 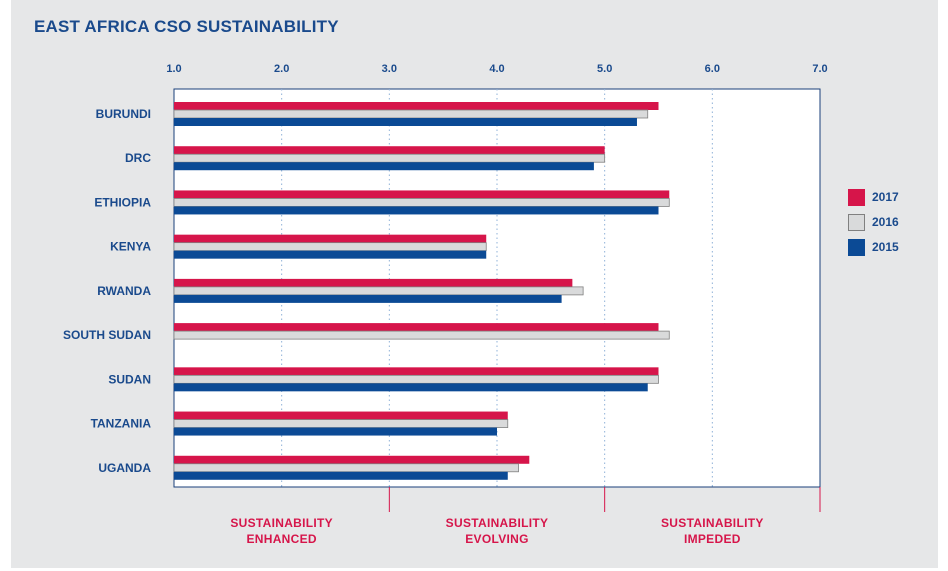 I want to click on bar-ethiopia-2016, so click(x=421, y=202).